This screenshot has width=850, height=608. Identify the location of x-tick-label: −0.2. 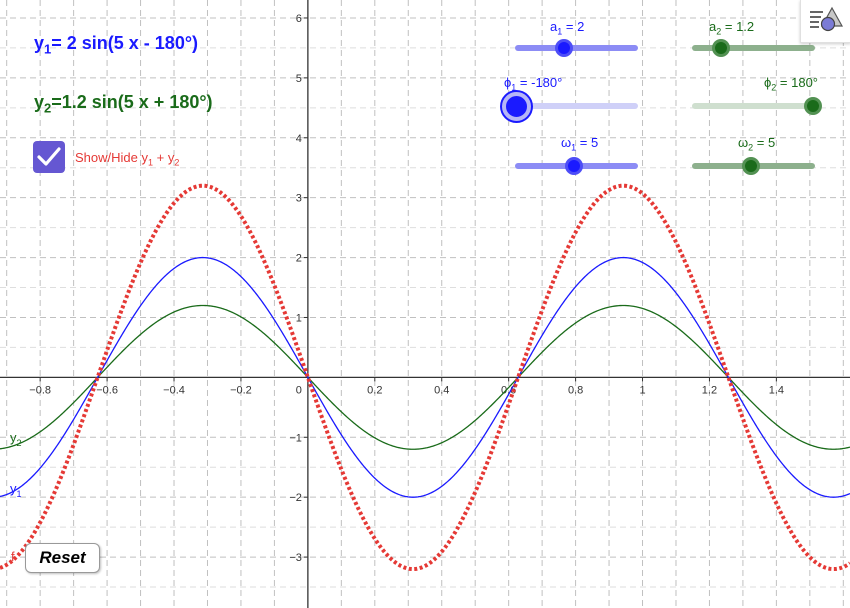
(241, 390).